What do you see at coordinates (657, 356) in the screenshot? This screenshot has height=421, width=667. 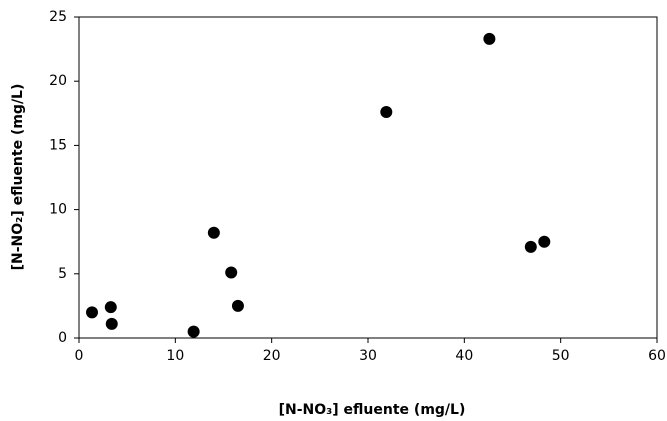 I see `x-tick-label: 60` at bounding box center [657, 356].